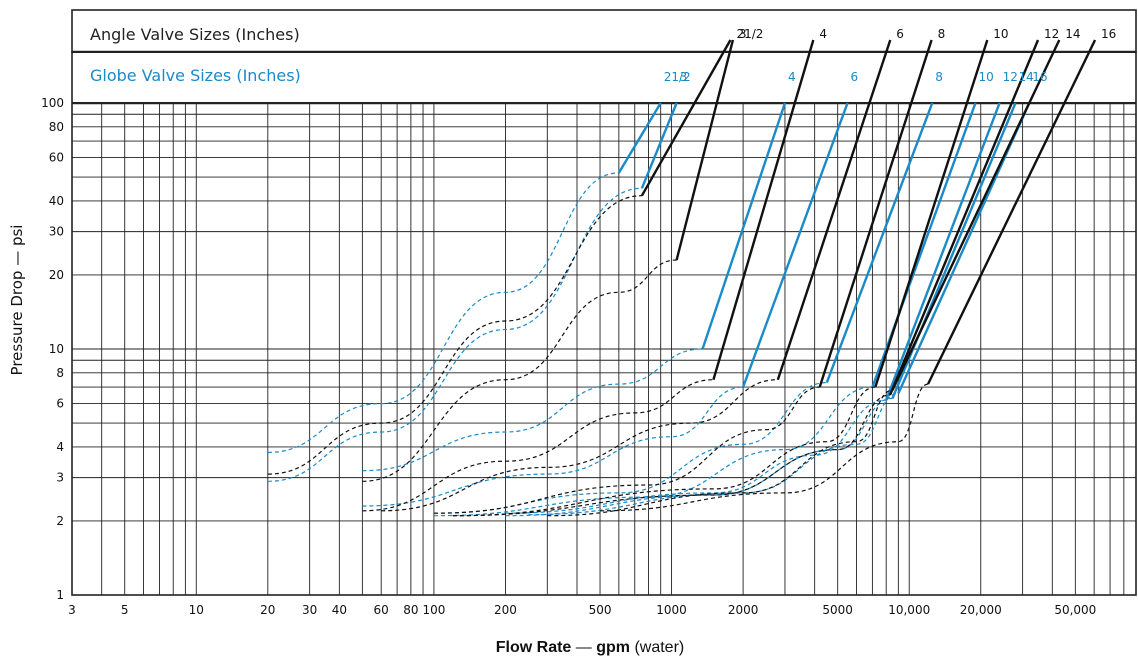 Image resolution: width=1138 pixels, height=658 pixels. I want to click on y-tick-label: 8, so click(60, 373).